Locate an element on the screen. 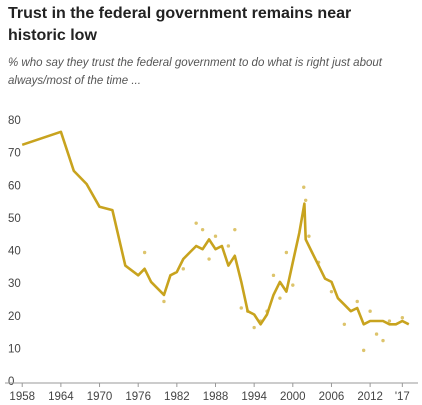  x-tick-label: 1964 is located at coordinates (61, 397).